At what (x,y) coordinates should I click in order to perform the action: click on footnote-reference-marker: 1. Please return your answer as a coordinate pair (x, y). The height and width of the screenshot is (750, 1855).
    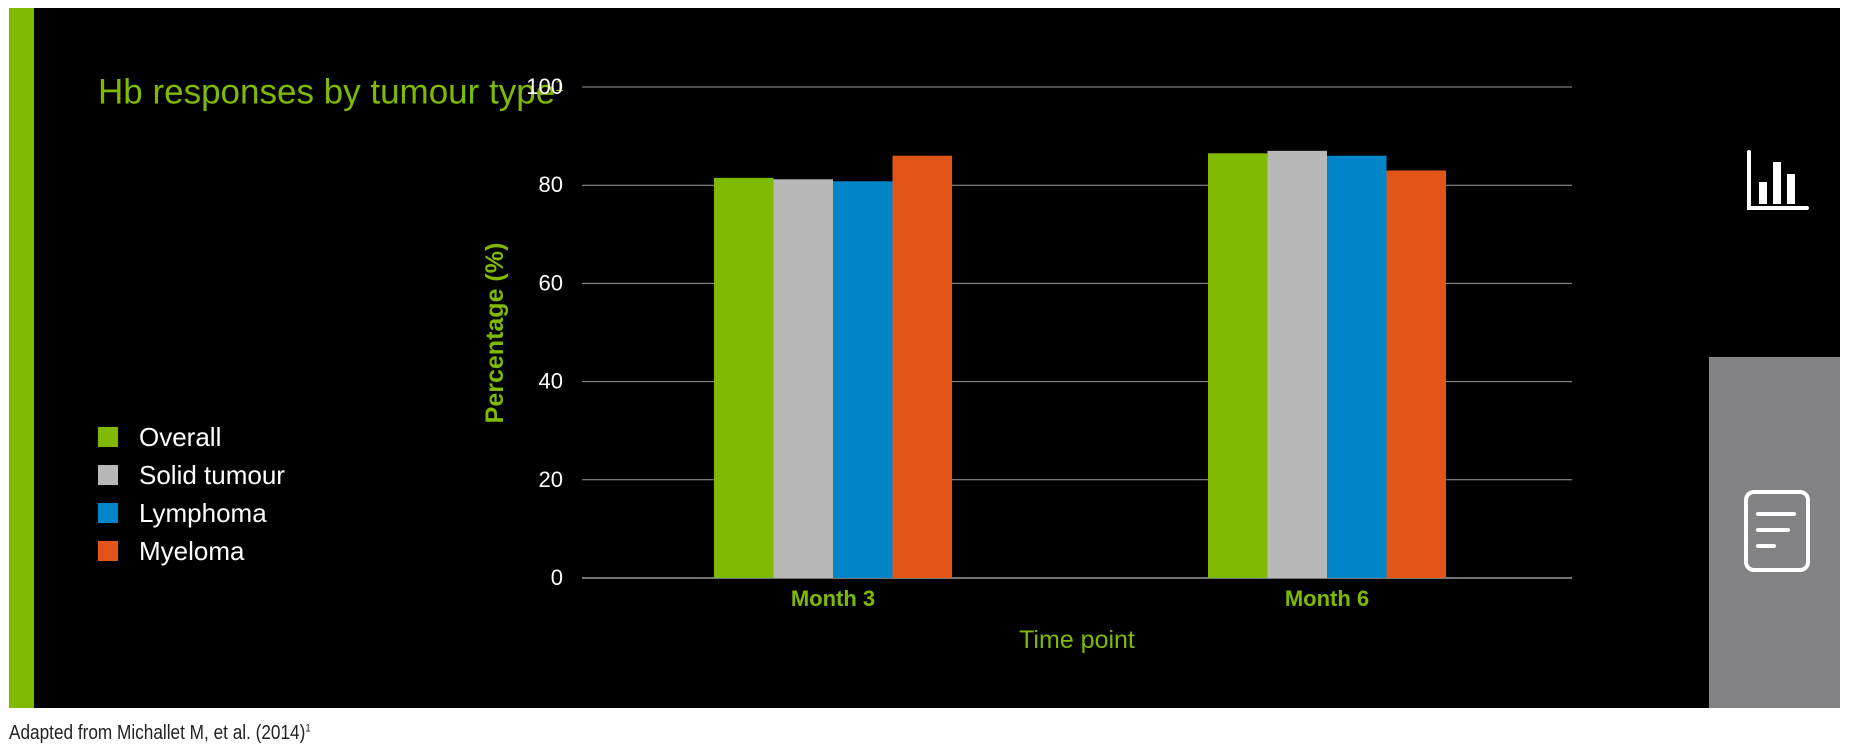
    Looking at the image, I should click on (308, 728).